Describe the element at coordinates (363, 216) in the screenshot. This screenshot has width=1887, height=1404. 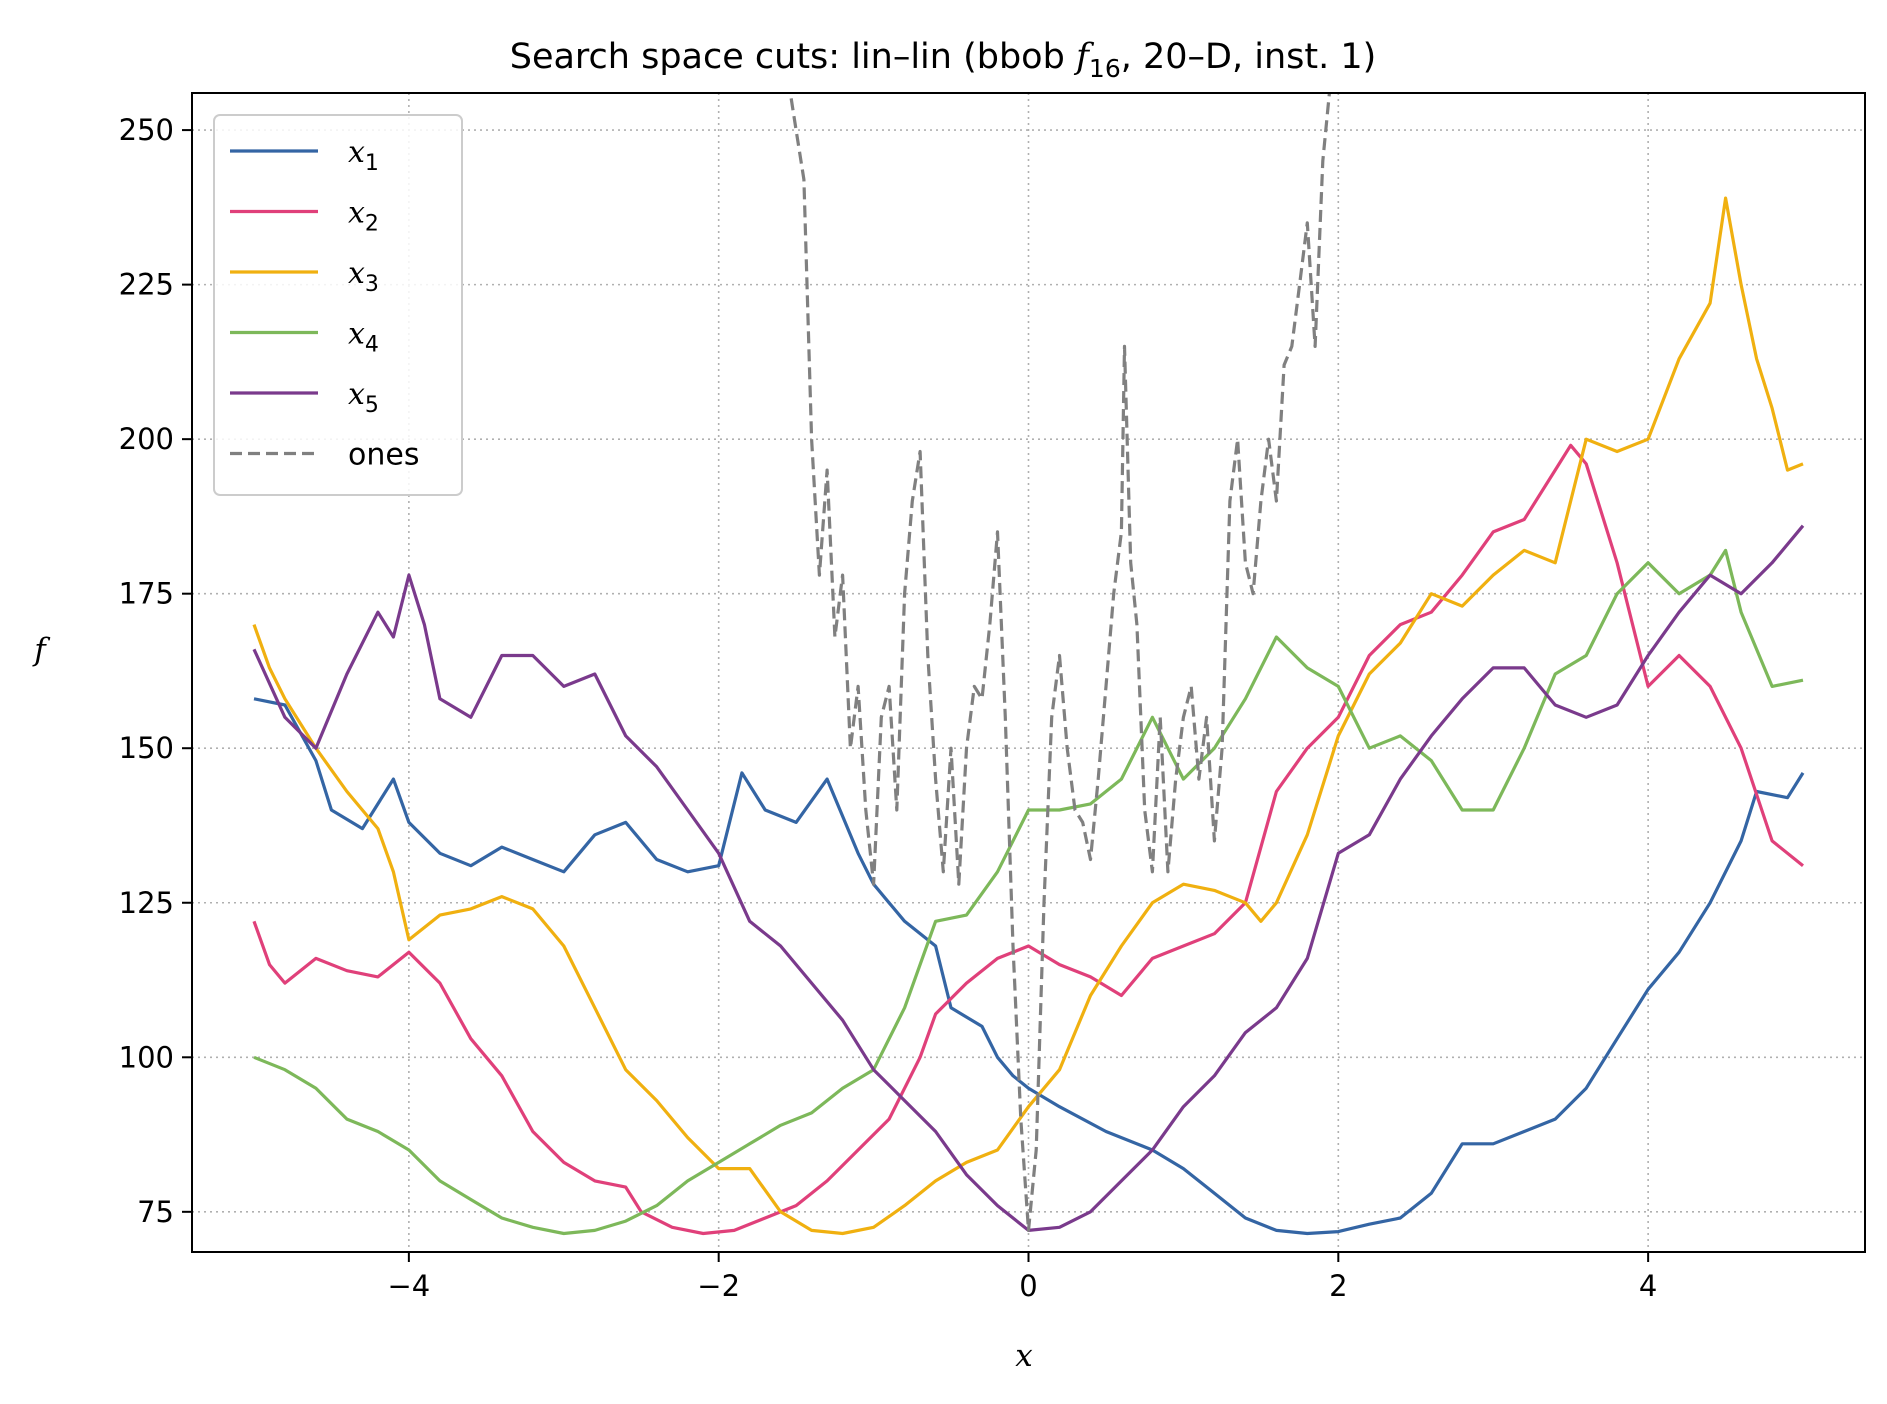
I see `legend-label: x2` at that location.